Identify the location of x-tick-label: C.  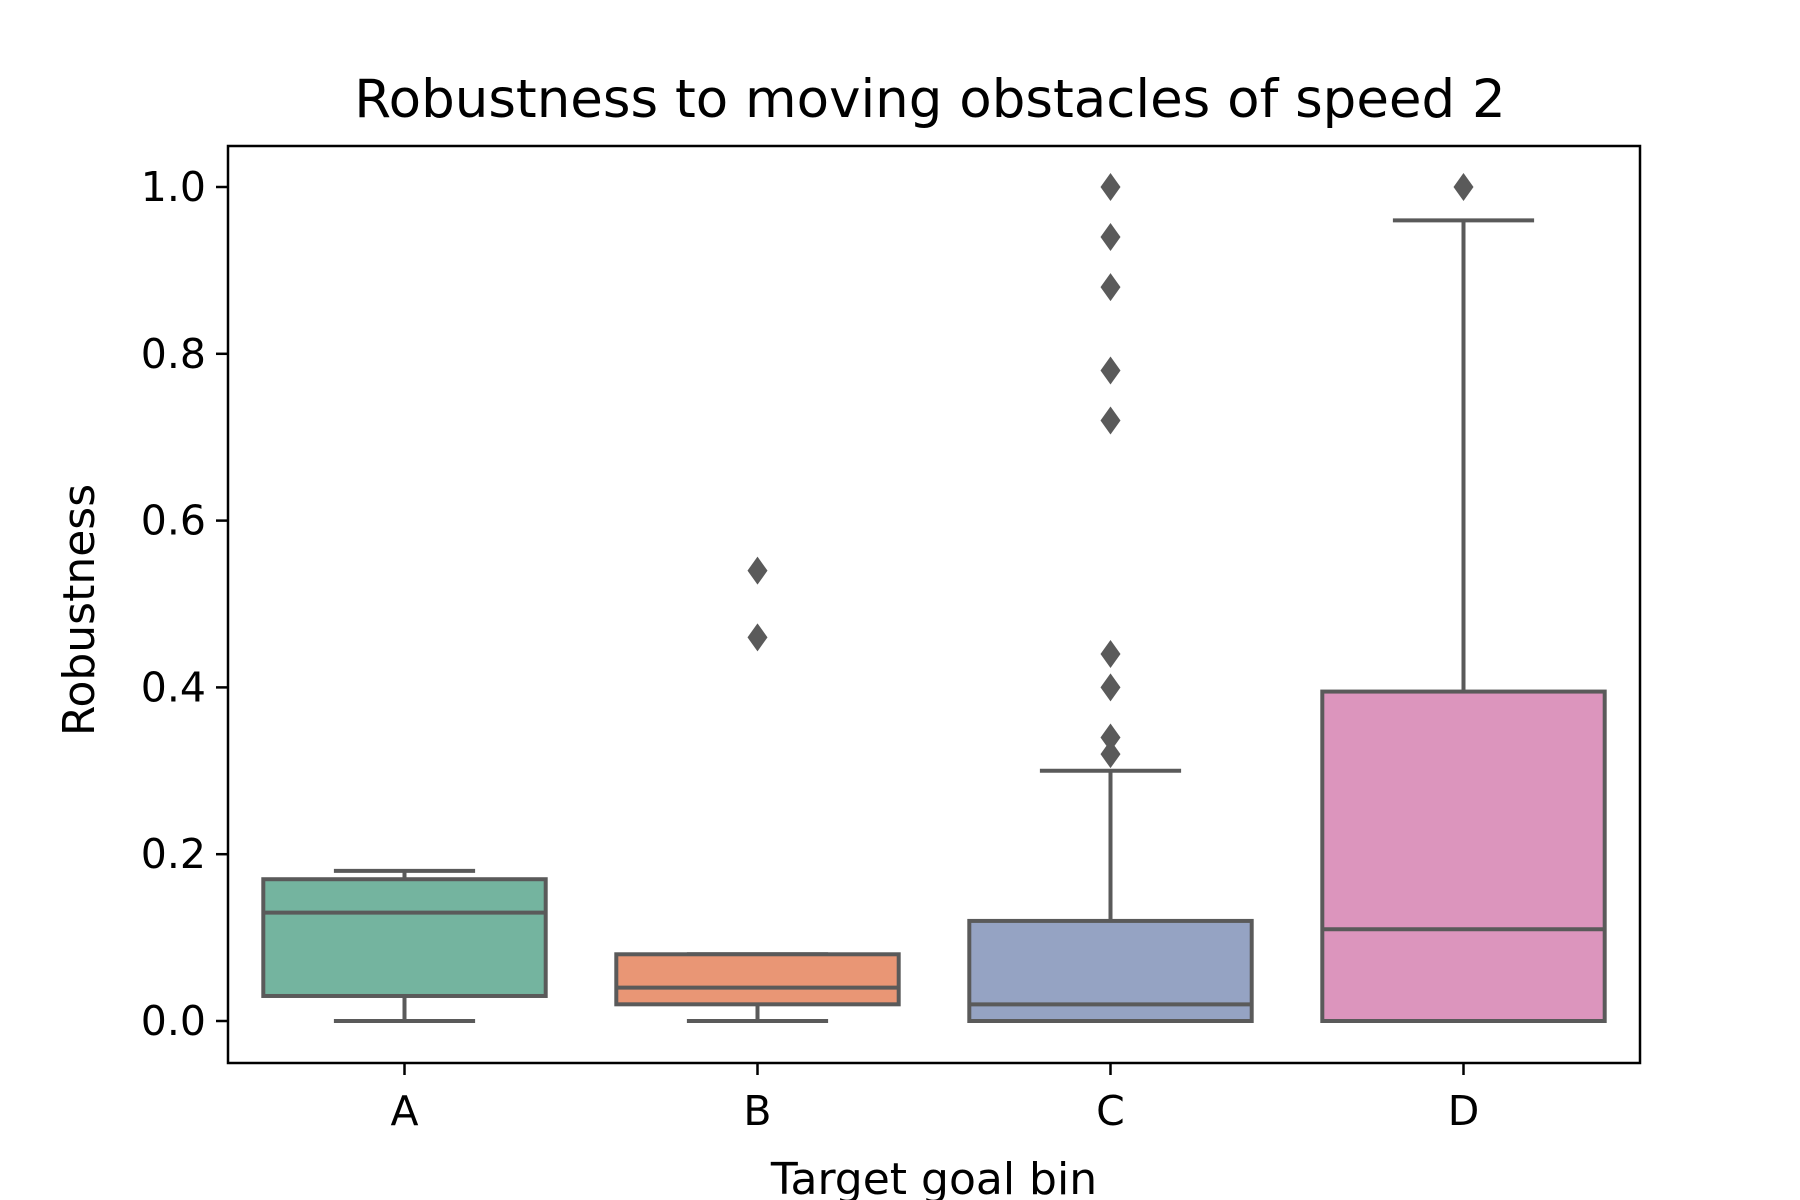
(1110, 1111).